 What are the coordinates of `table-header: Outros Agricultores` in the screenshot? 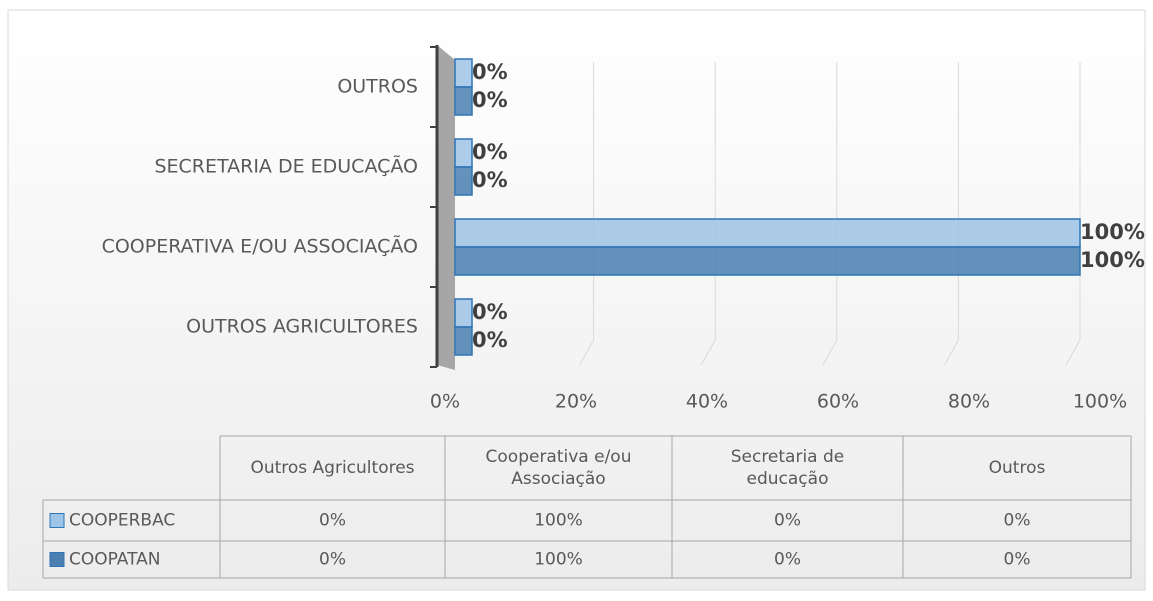 It's located at (332, 467).